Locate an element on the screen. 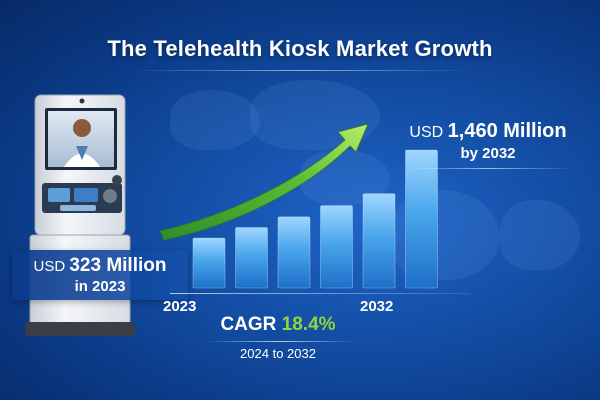 This screenshot has height=400, width=600. start-value-callout: USD 323 Million in 2023 is located at coordinates (100, 275).